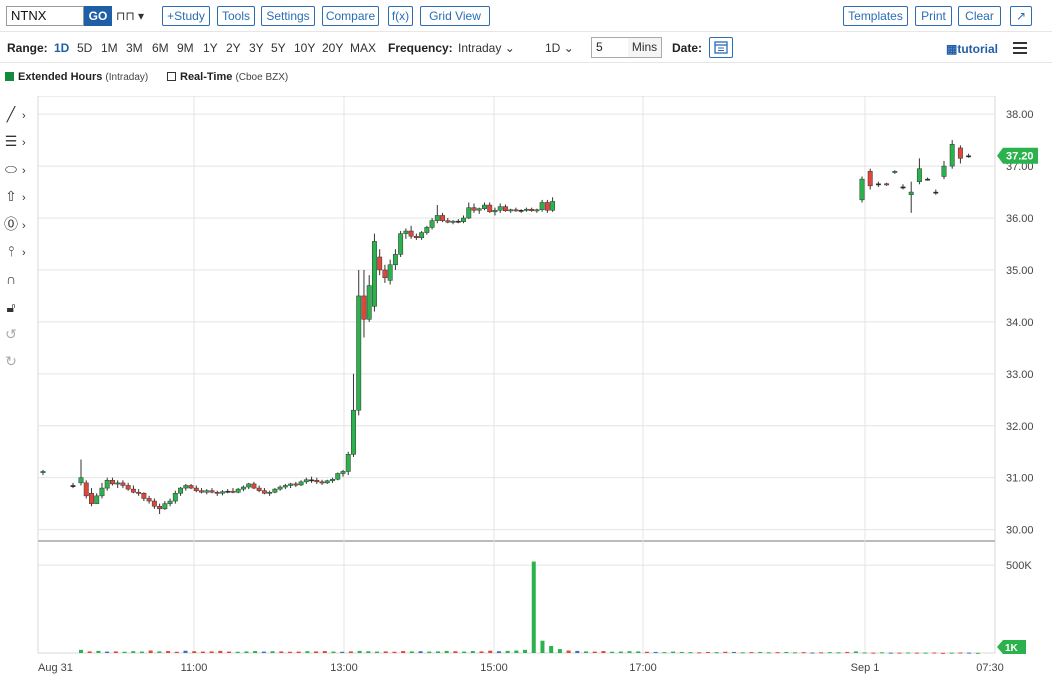 The image size is (1052, 684). Describe the element at coordinates (76, 77) in the screenshot. I see `legend-extended-hours: Extended Hours (Intraday)` at that location.